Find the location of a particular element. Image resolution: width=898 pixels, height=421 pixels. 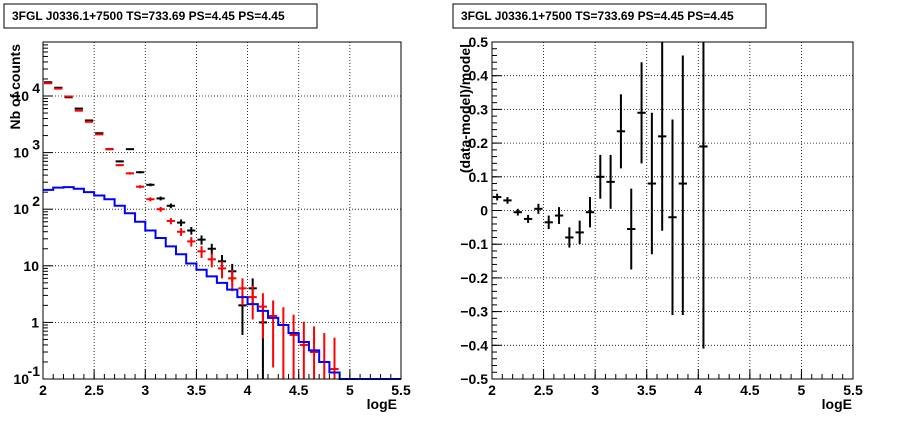

y-tick-label: −0.3 is located at coordinates (474, 312).